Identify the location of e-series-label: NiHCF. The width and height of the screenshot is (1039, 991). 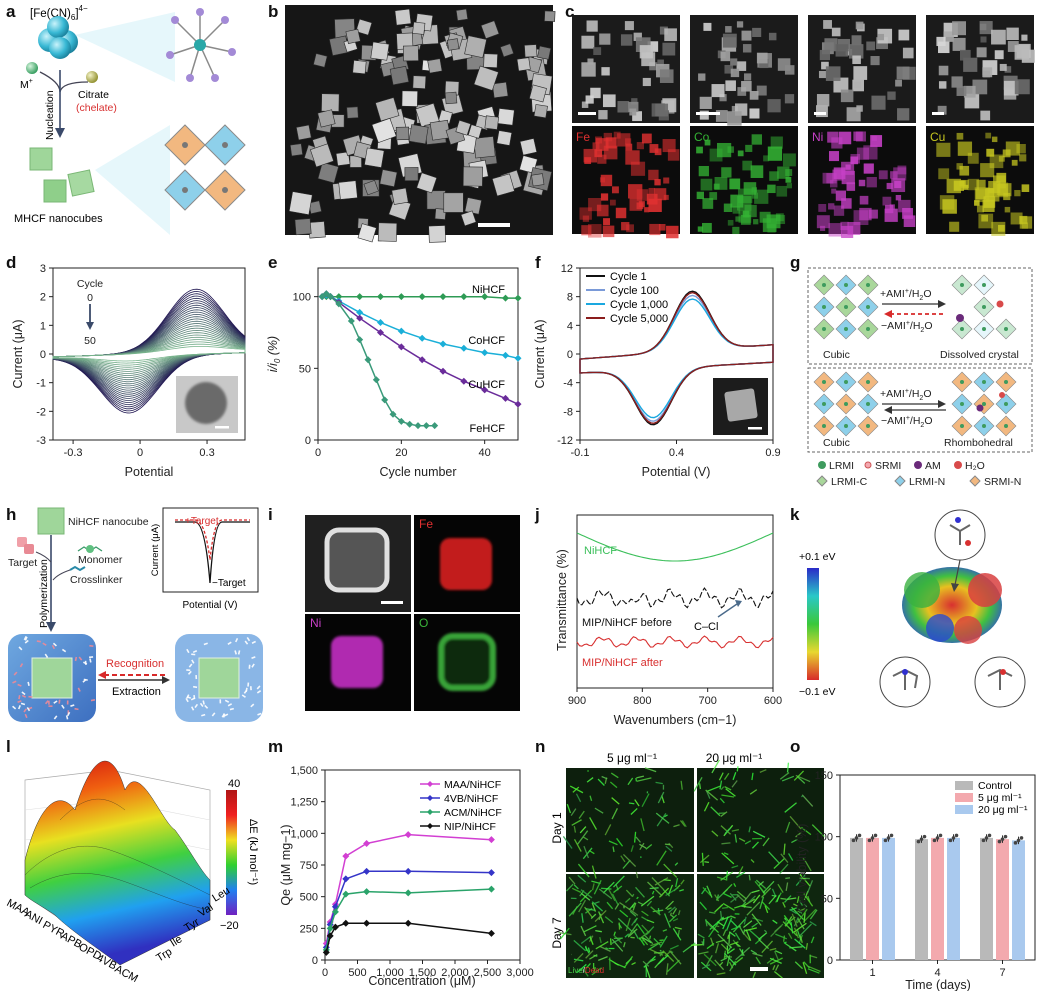
(488, 290).